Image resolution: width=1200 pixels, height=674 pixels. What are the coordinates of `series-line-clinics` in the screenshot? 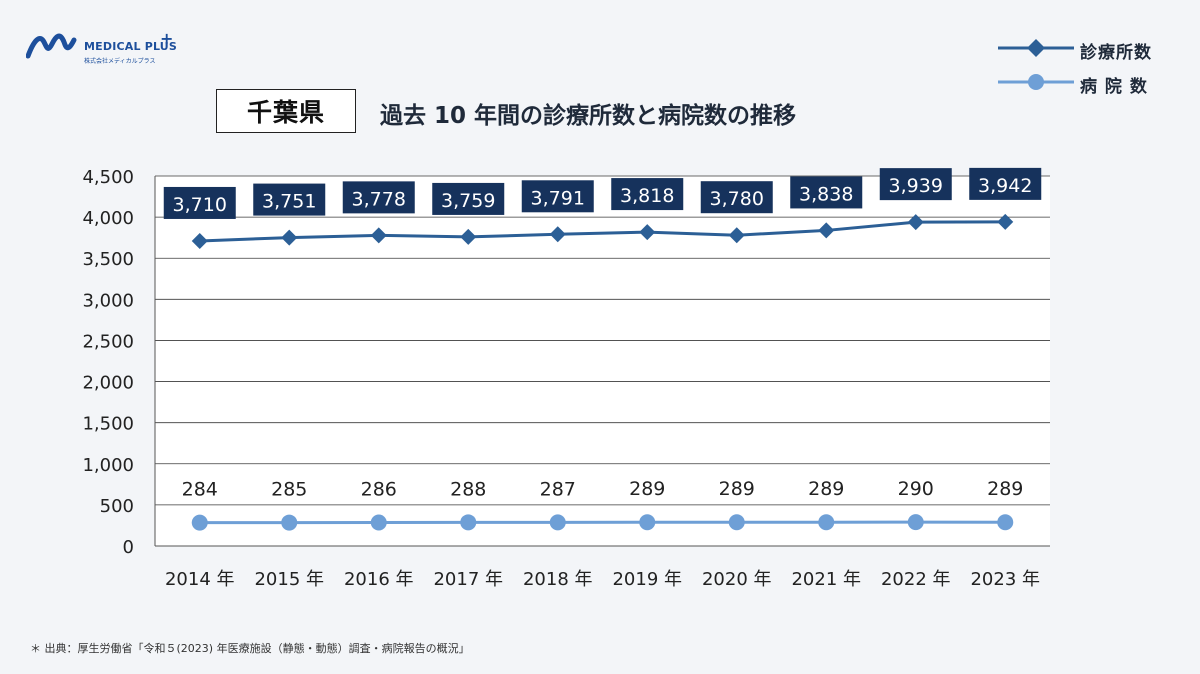 It's located at (602, 231).